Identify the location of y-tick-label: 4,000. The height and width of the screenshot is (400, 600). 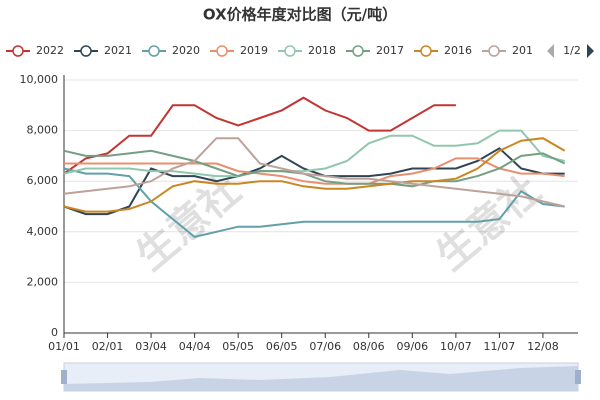
(43, 231).